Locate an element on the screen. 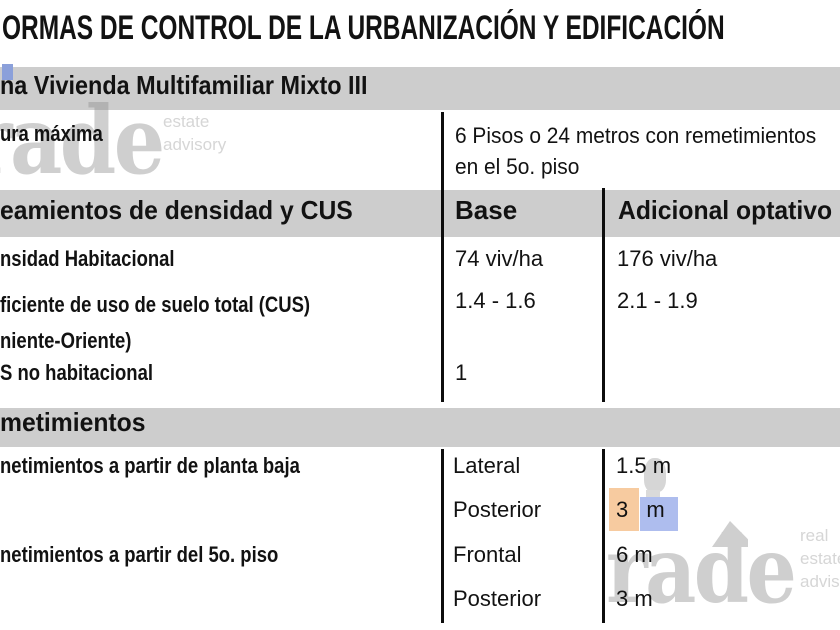 This screenshot has width=840, height=630. watermark-fragment-blob is located at coordinates (655, 475).